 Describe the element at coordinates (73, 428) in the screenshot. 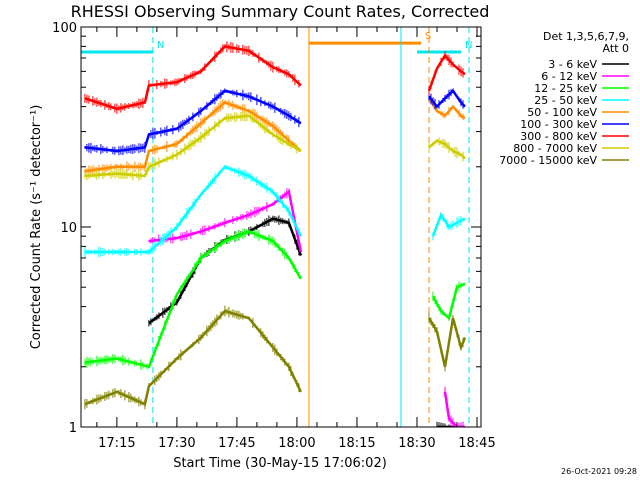

I see `y-tick-label: 1` at that location.